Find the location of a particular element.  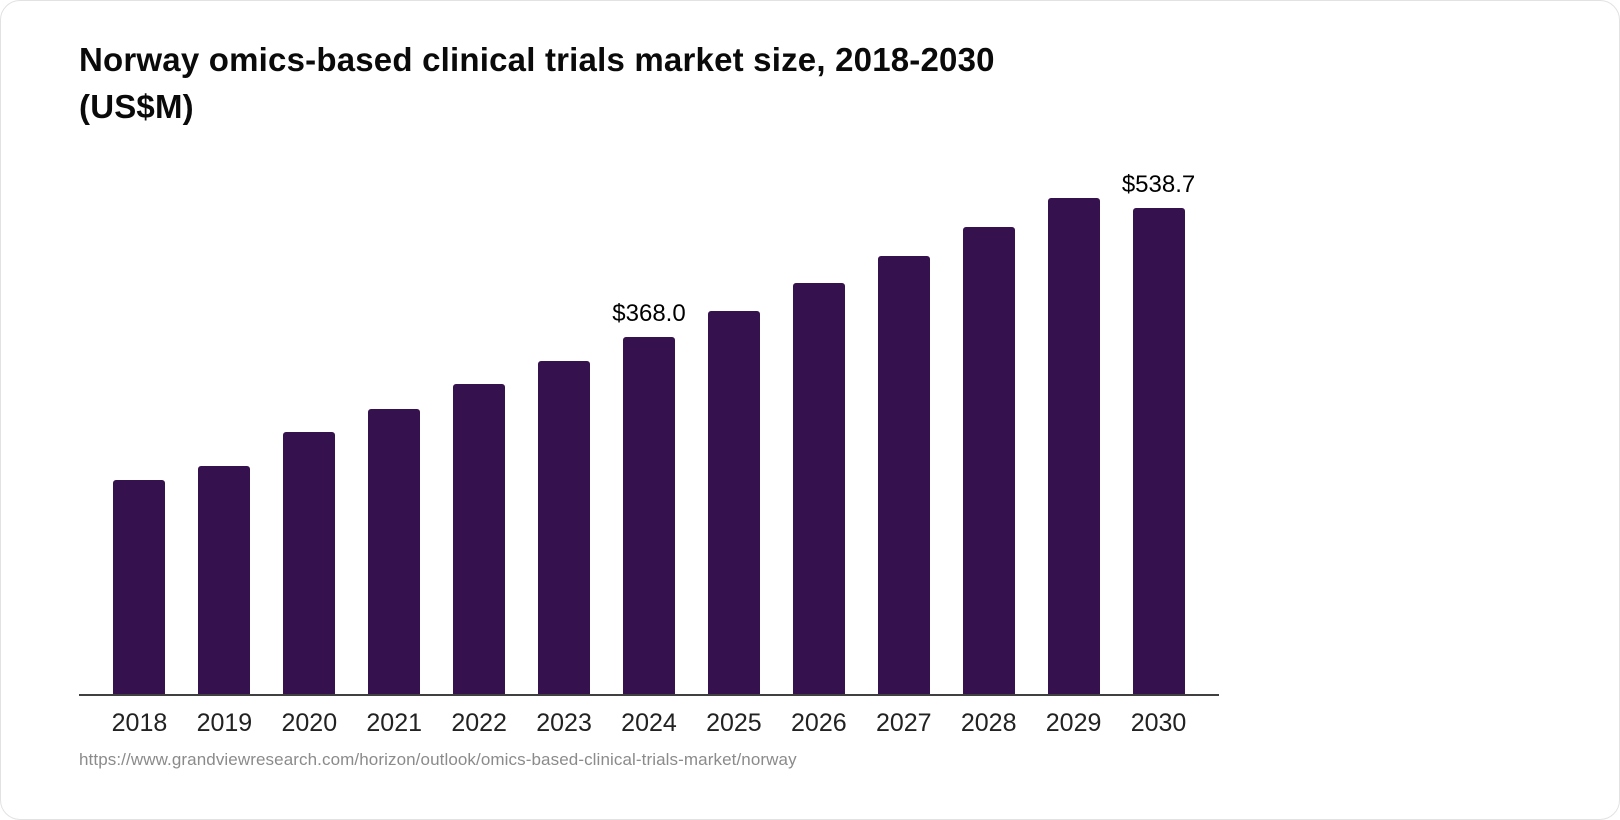

x-axis-label-2025: 2025 is located at coordinates (734, 723).